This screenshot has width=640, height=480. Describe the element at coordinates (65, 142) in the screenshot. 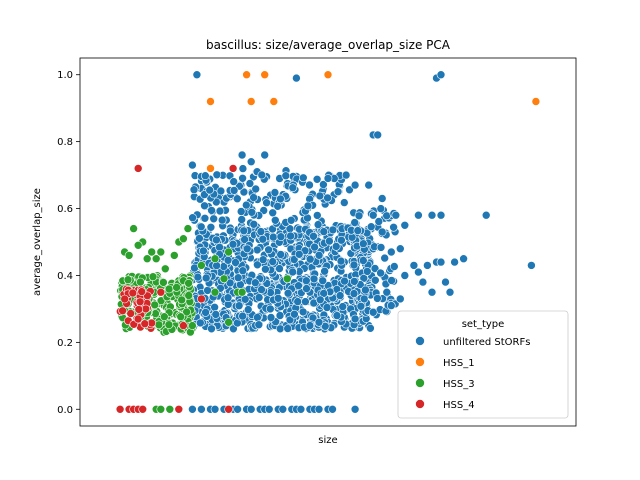

I see `y-tick-label: 0.8` at that location.